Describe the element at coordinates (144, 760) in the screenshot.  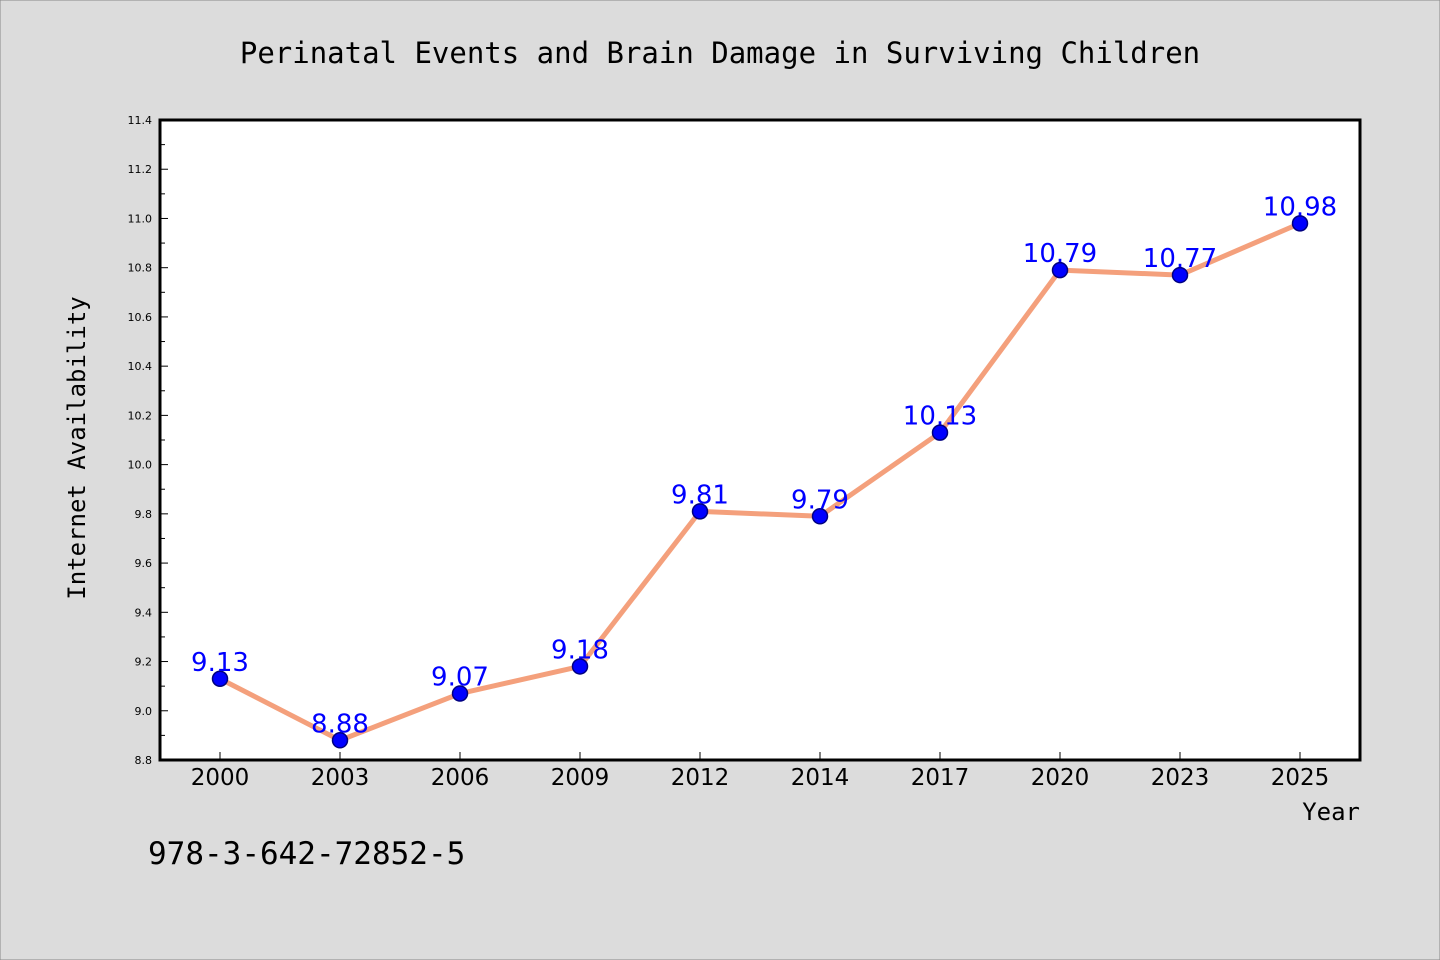
I see `y-tick-label: 8.8` at that location.